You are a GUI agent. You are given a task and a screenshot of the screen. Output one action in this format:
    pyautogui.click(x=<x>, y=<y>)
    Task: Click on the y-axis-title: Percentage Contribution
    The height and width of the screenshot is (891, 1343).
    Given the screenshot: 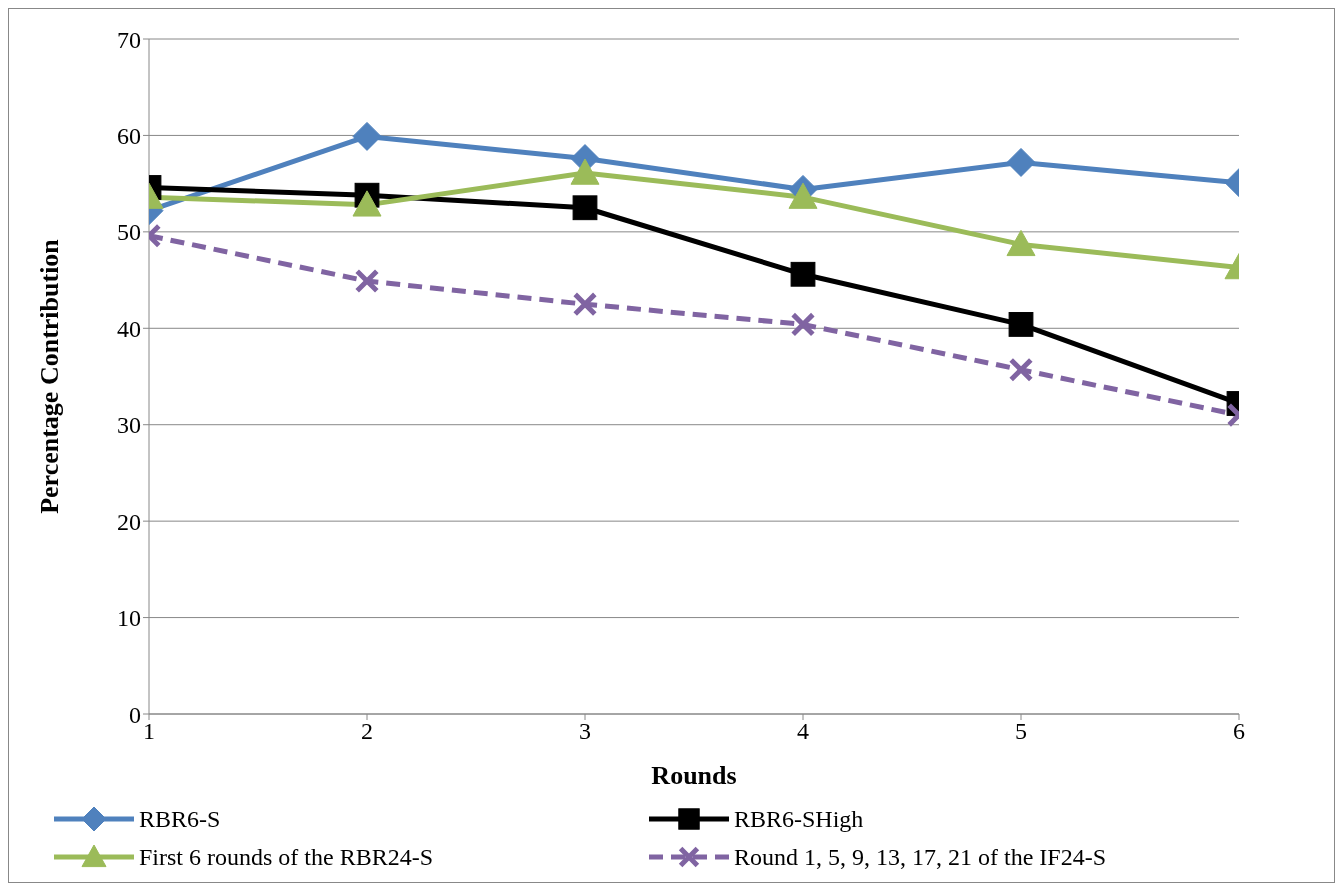 What is the action you would take?
    pyautogui.click(x=50, y=376)
    